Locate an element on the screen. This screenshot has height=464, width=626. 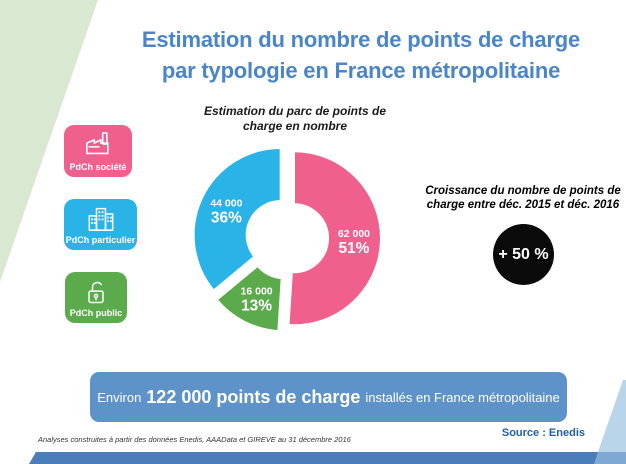
legend-card-pdch-societe: PdCh société is located at coordinates (98, 151).